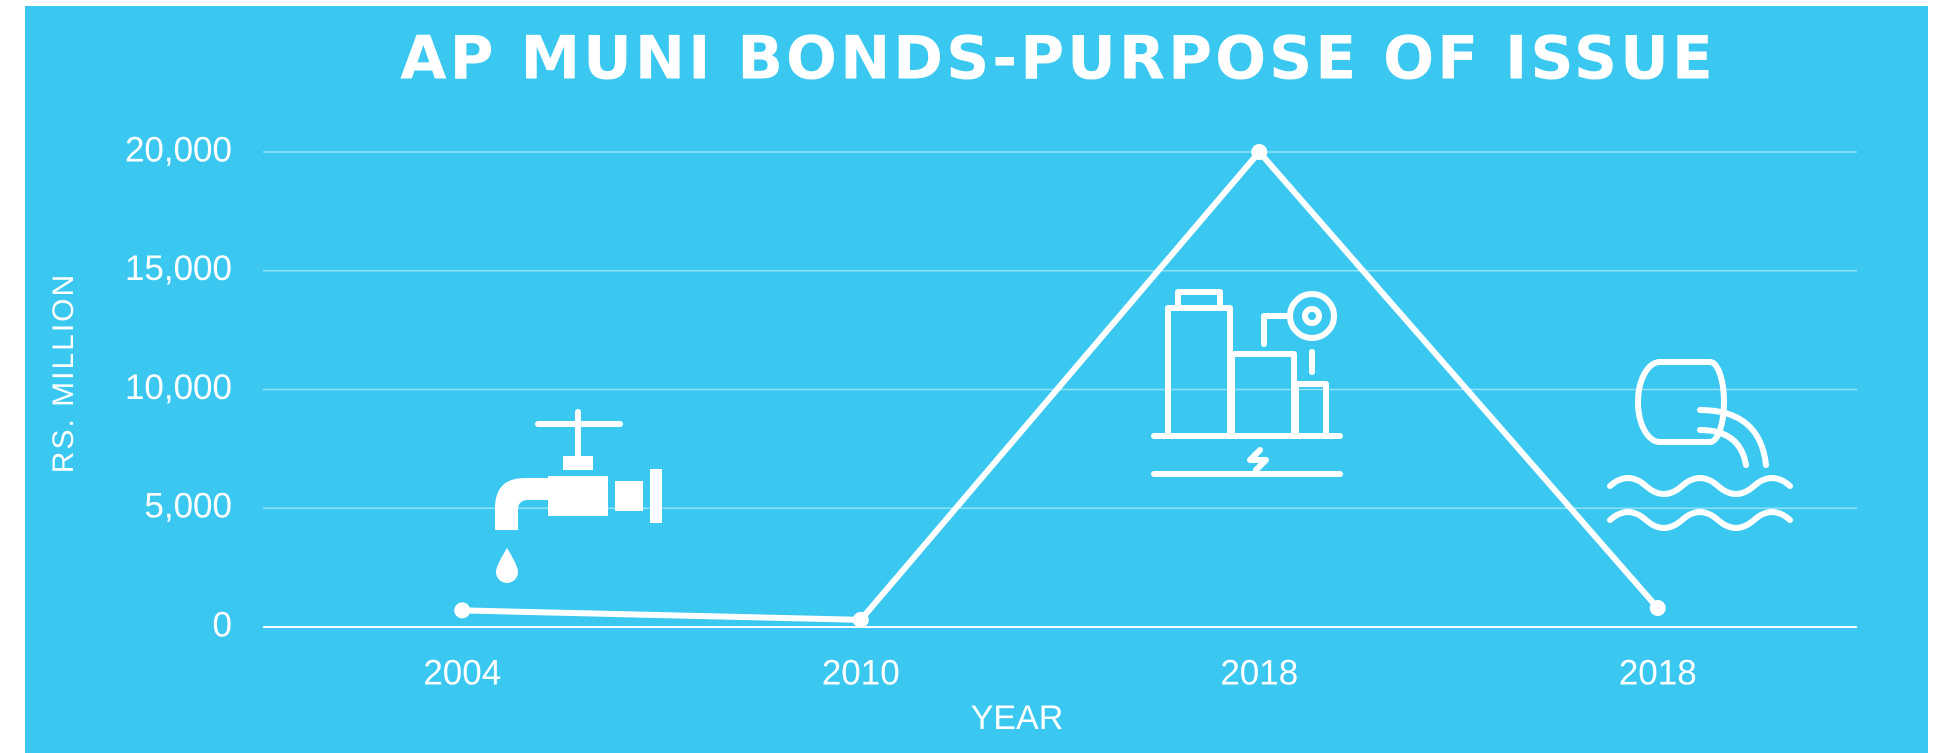  What do you see at coordinates (178, 387) in the screenshot?
I see `y-tick-label: 10,000` at bounding box center [178, 387].